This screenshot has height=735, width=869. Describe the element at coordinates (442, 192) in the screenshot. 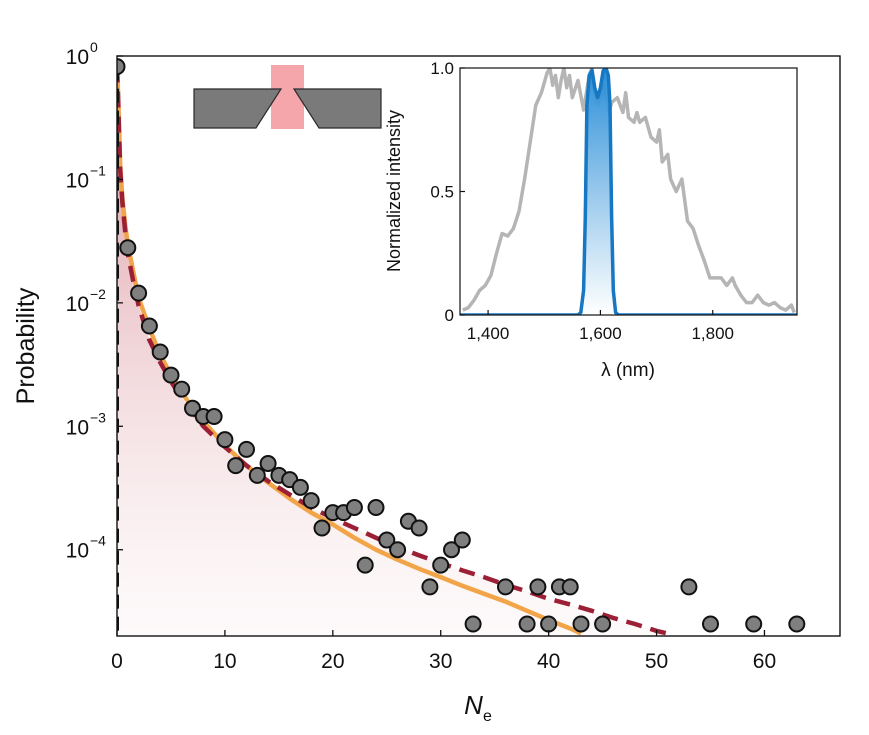

I see `inset-y-tick-label: 0.5` at that location.